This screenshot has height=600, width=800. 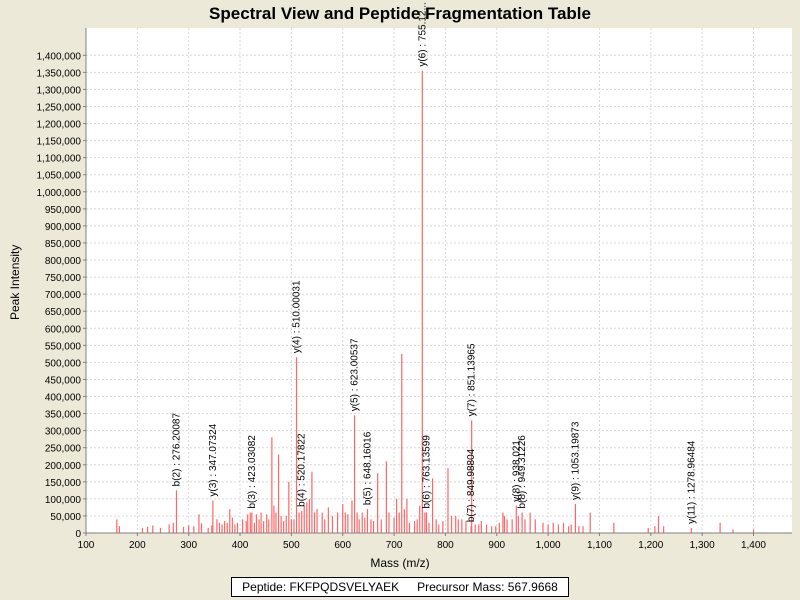 What do you see at coordinates (599, 545) in the screenshot?
I see `x-tick-label: 1,100` at bounding box center [599, 545].